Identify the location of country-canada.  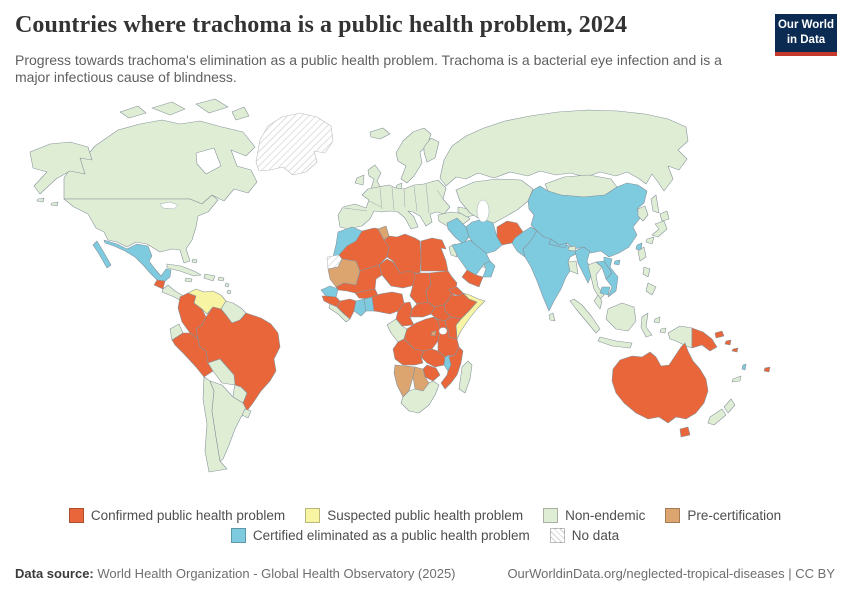
(160, 162).